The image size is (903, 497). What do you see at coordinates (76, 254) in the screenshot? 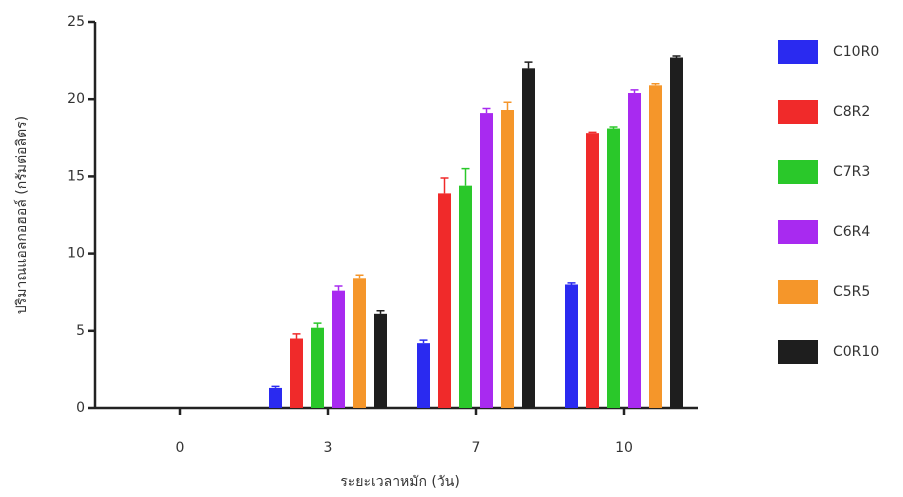
I see `y-tick-label: 10` at bounding box center [76, 254].